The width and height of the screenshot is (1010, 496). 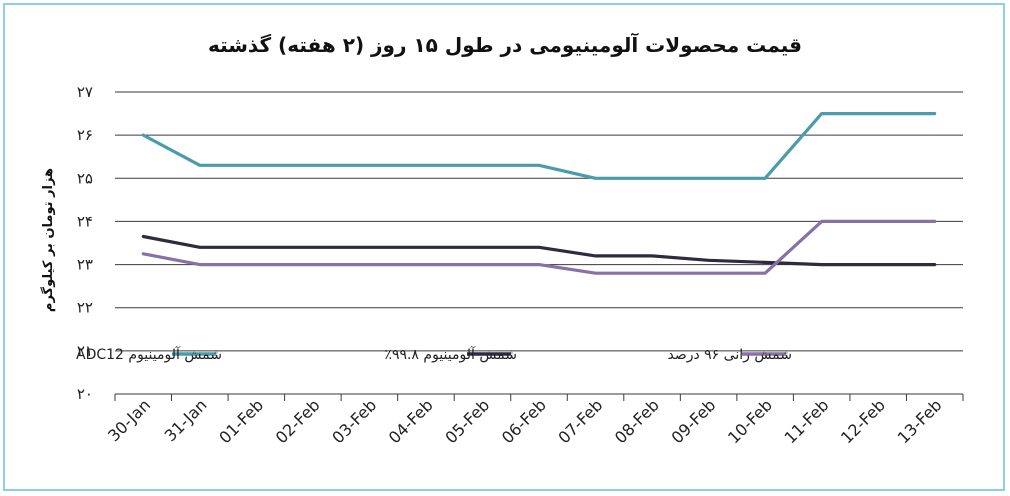 What do you see at coordinates (241, 421) in the screenshot?
I see `x-tick-label: 01-Feb` at bounding box center [241, 421].